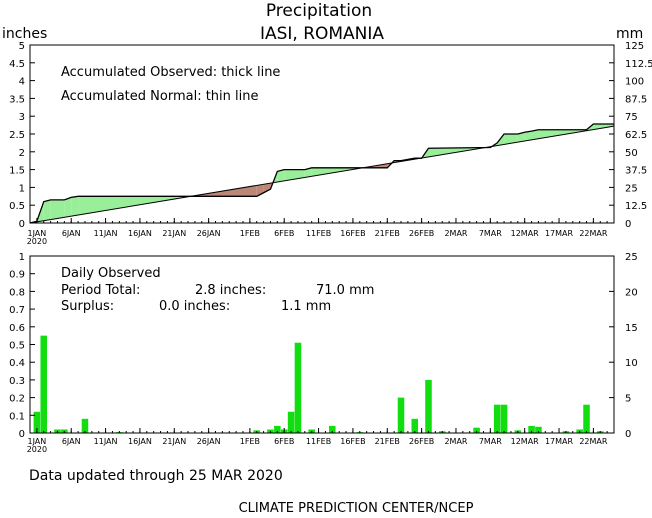 The image size is (652, 518). I want to click on y-tick-label-left: 0.7, so click(17, 310).